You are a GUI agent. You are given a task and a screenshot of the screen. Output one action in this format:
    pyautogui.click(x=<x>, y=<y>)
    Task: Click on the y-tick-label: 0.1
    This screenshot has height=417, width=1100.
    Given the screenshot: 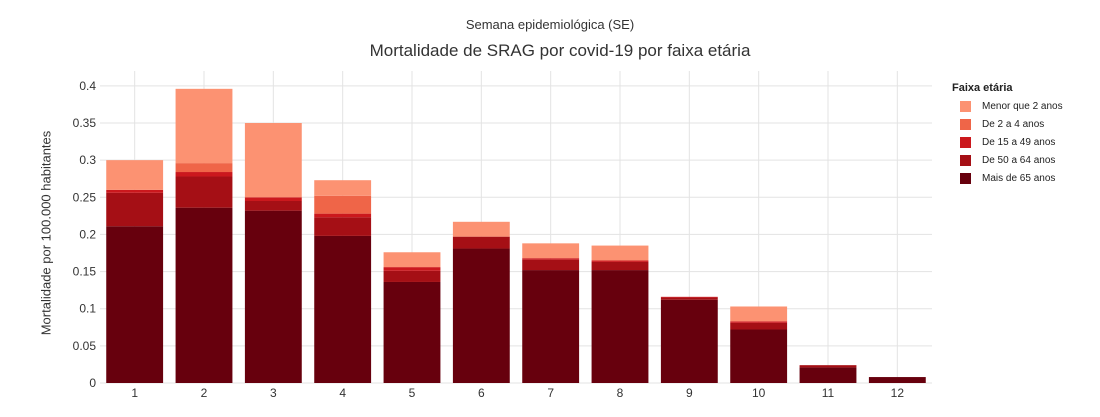 What is the action you would take?
    pyautogui.click(x=87, y=309)
    